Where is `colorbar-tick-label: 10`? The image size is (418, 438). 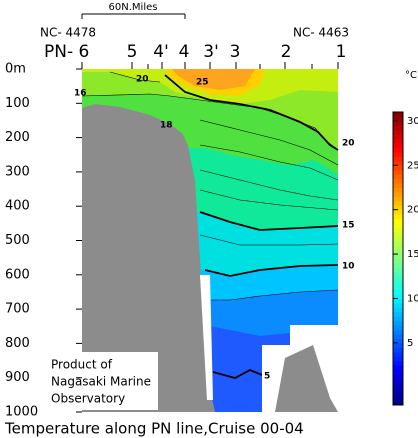
colorbar-tick-label: 10 is located at coordinates (412, 298).